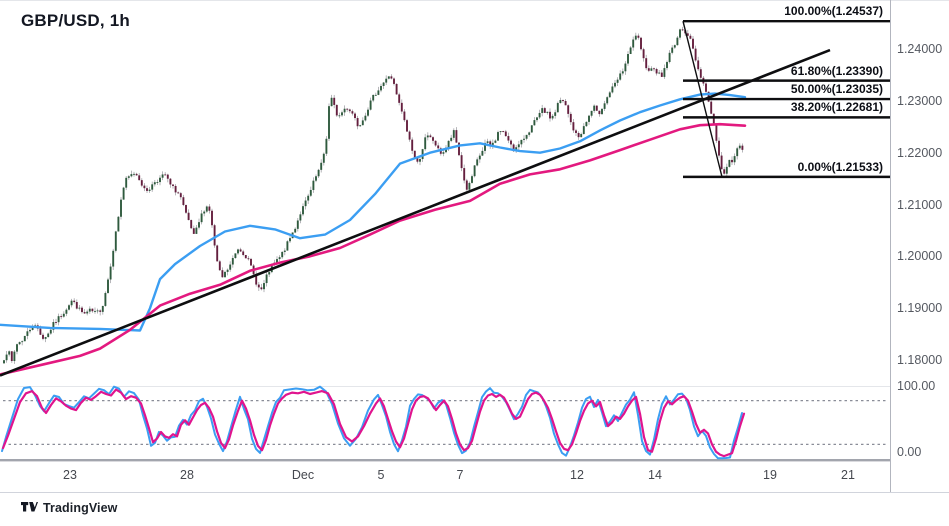 The image size is (949, 526). I want to click on tradingview-watermark: TradingView, so click(69, 508).